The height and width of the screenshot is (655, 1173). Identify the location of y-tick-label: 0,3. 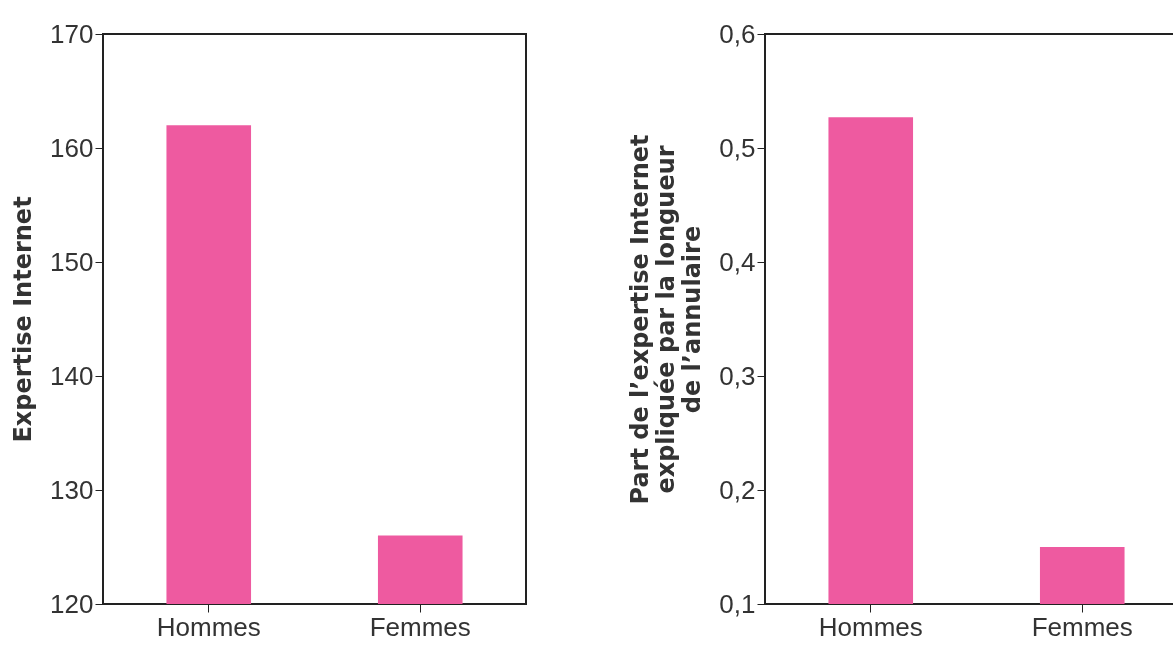
(737, 375).